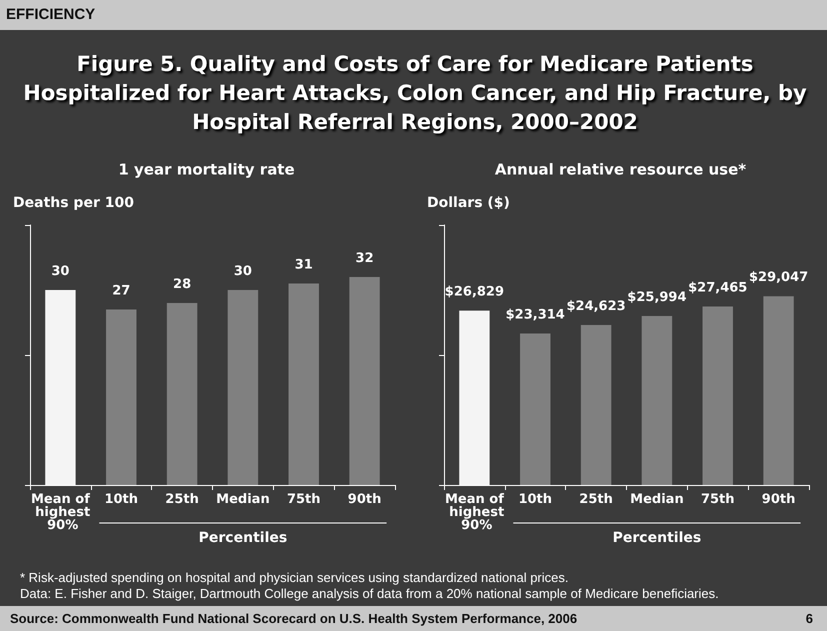  I want to click on data-label: 31, so click(303, 265).